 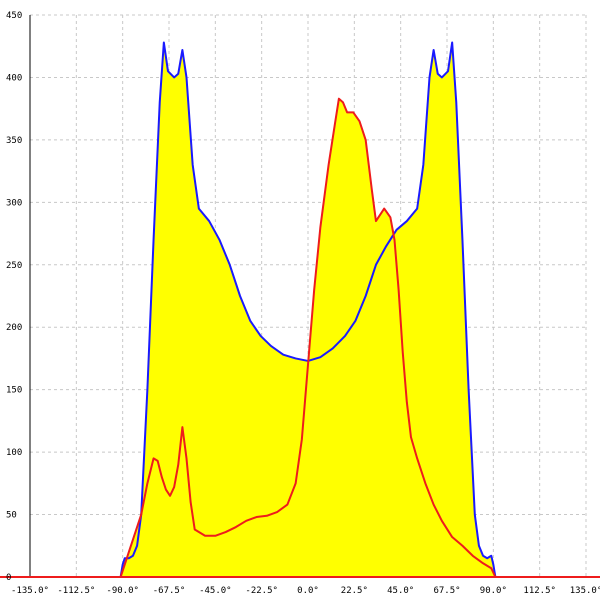 What do you see at coordinates (169, 591) in the screenshot?
I see `x-tick-label: -67.5°` at bounding box center [169, 591].